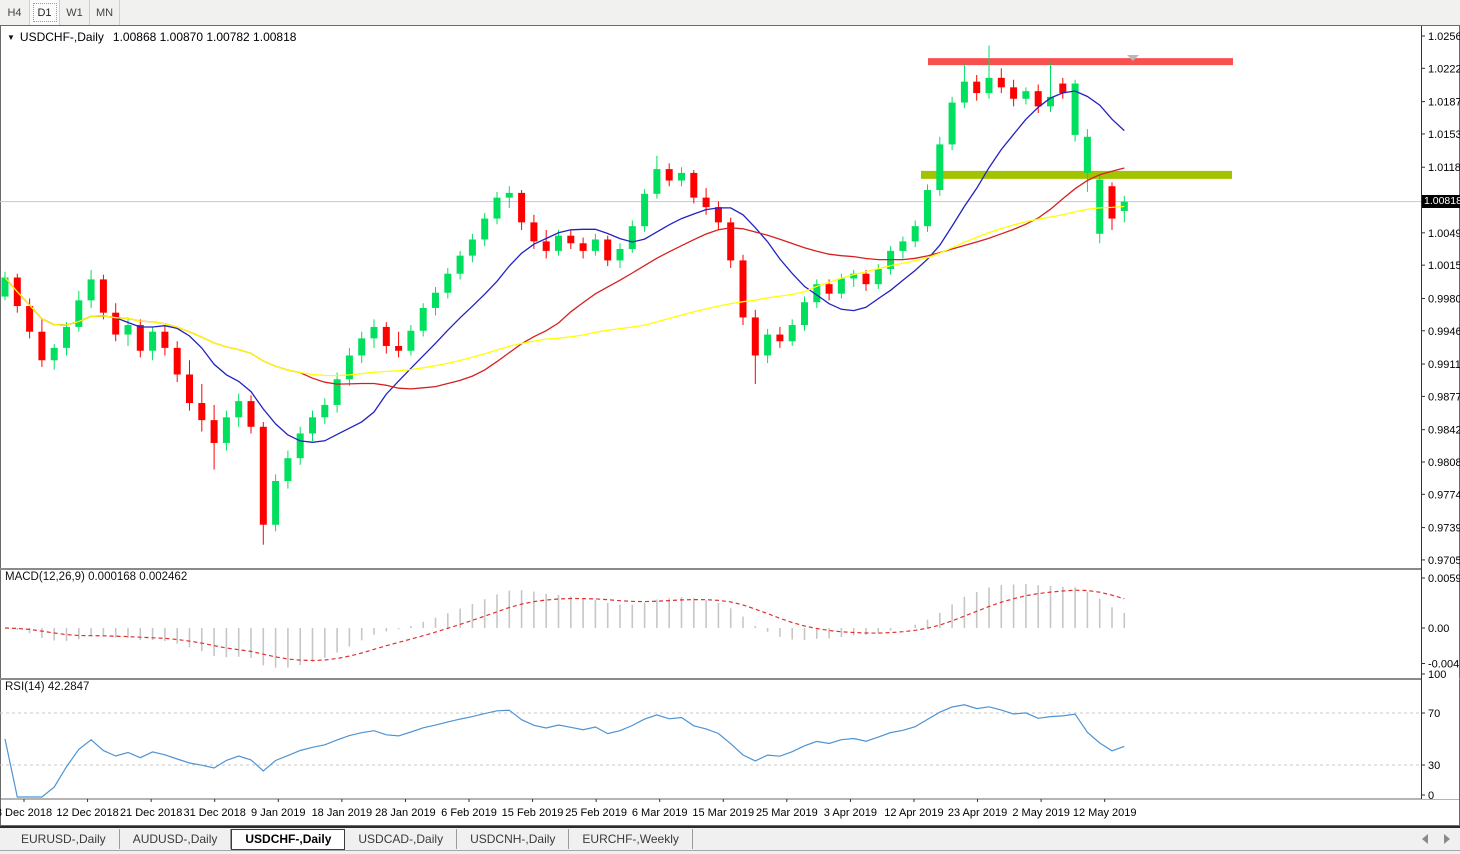 This screenshot has width=1460, height=854. What do you see at coordinates (730, 13) in the screenshot?
I see `timeframe-toolbar: H4 D1 W1 MN` at bounding box center [730, 13].